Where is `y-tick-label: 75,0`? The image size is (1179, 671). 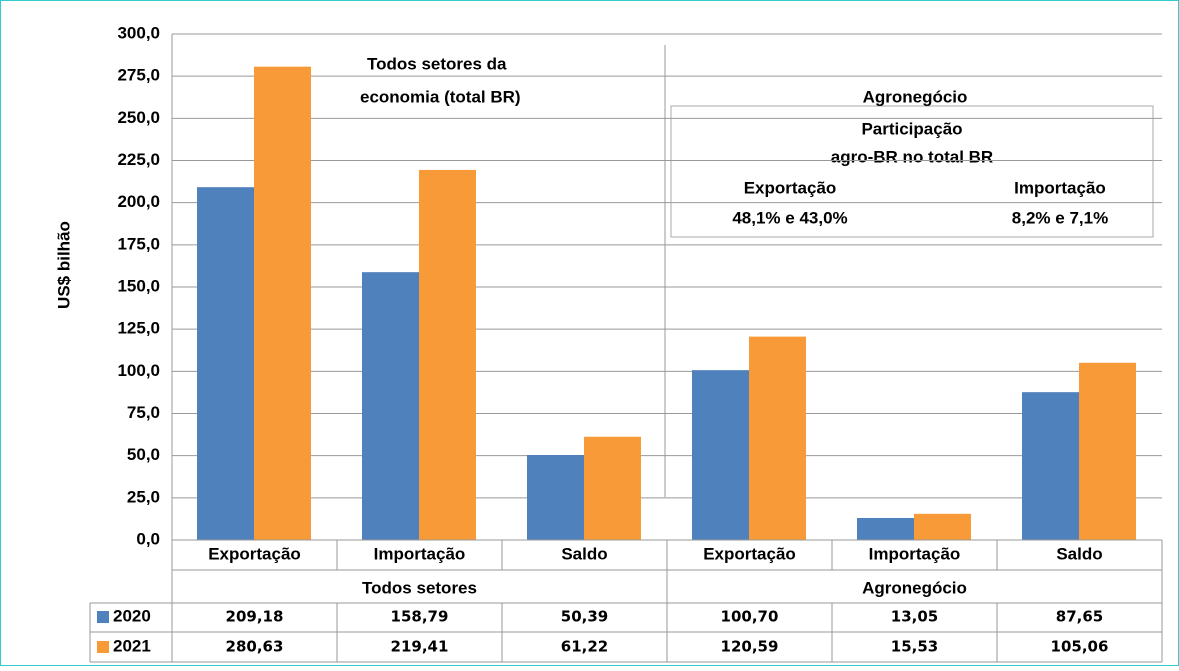
y-tick-label: 75,0 is located at coordinates (143, 412).